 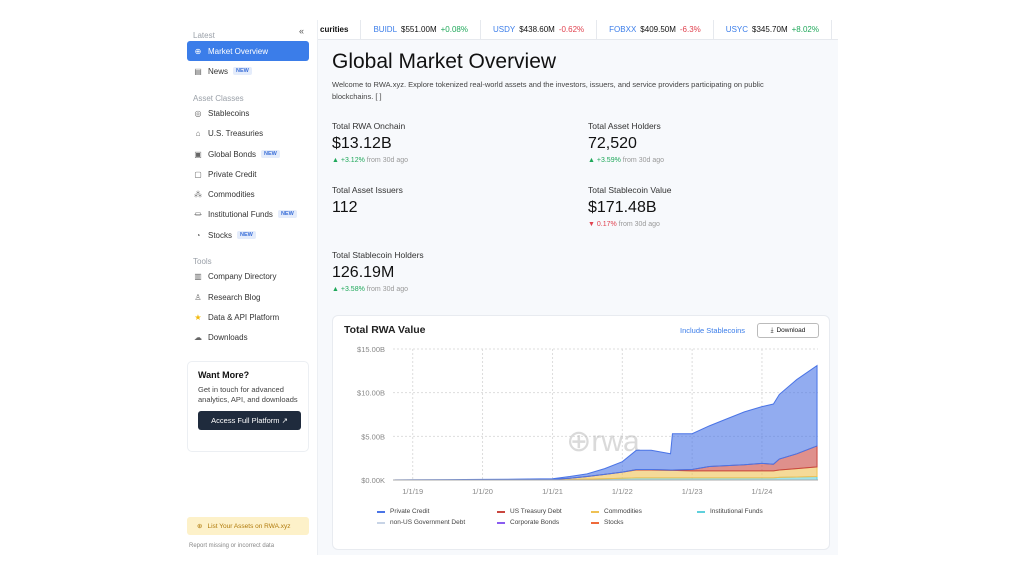 What do you see at coordinates (248, 337) in the screenshot?
I see `sidebar-item-downloads: ☁ Downloads` at bounding box center [248, 337].